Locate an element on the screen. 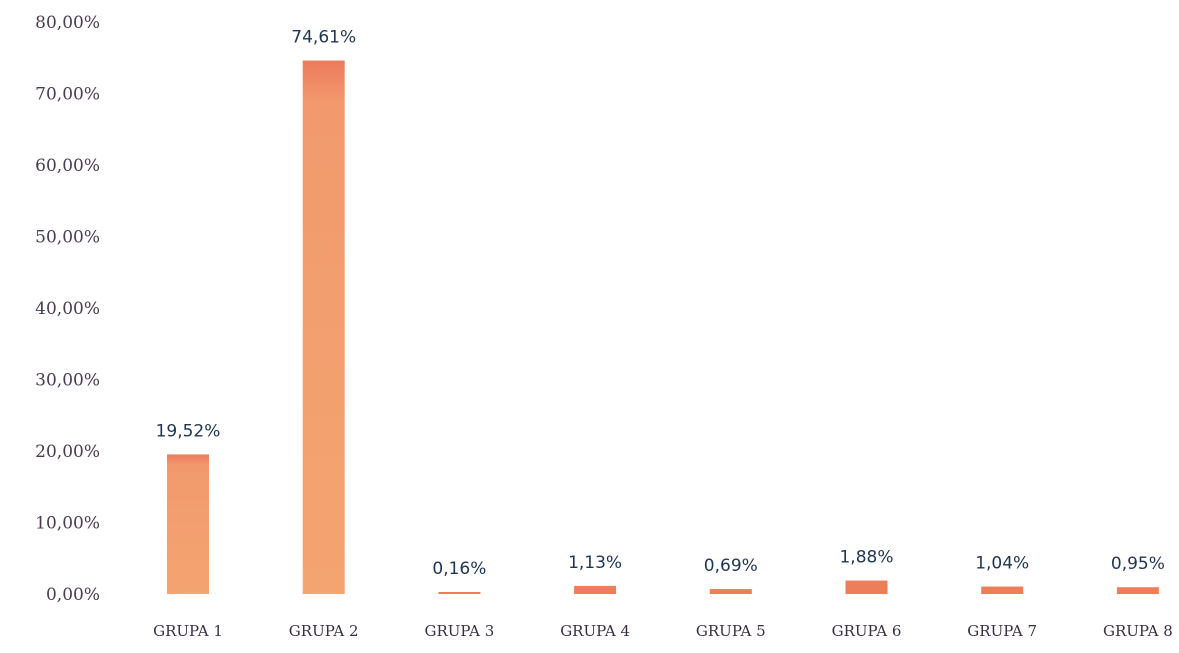 This screenshot has height=653, width=1179. data-label-2: 74,61% is located at coordinates (323, 38).